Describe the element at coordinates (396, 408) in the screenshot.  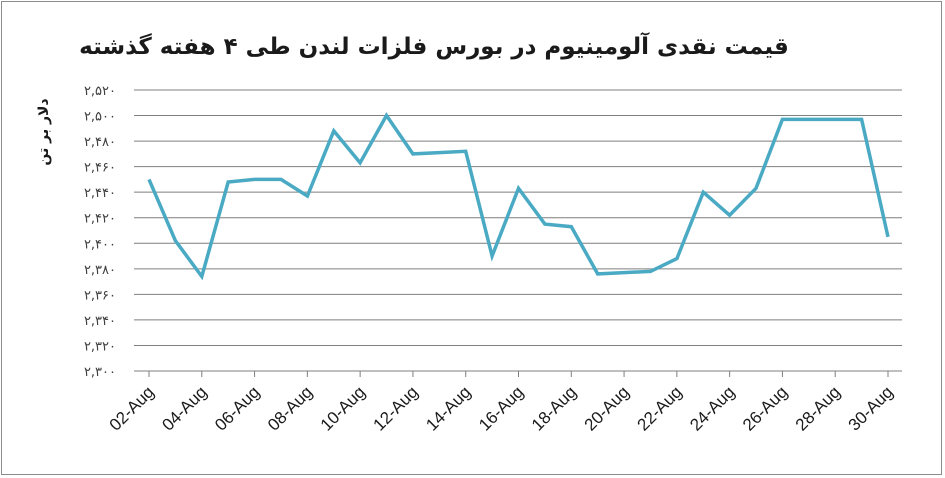
I see `x-tick-label: 12-Aug` at that location.